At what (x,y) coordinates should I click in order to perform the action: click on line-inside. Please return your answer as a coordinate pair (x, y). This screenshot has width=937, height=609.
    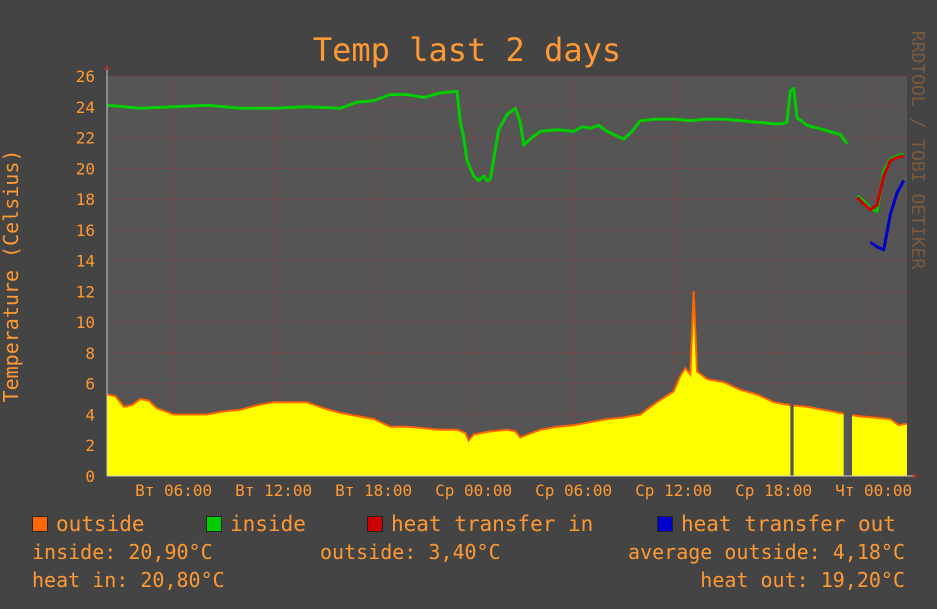
    Looking at the image, I should click on (477, 134).